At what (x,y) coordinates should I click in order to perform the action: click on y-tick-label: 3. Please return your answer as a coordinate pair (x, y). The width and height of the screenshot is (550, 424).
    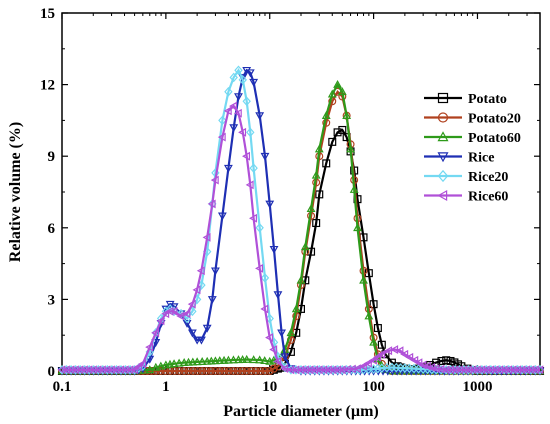
    Looking at the image, I should click on (52, 300).